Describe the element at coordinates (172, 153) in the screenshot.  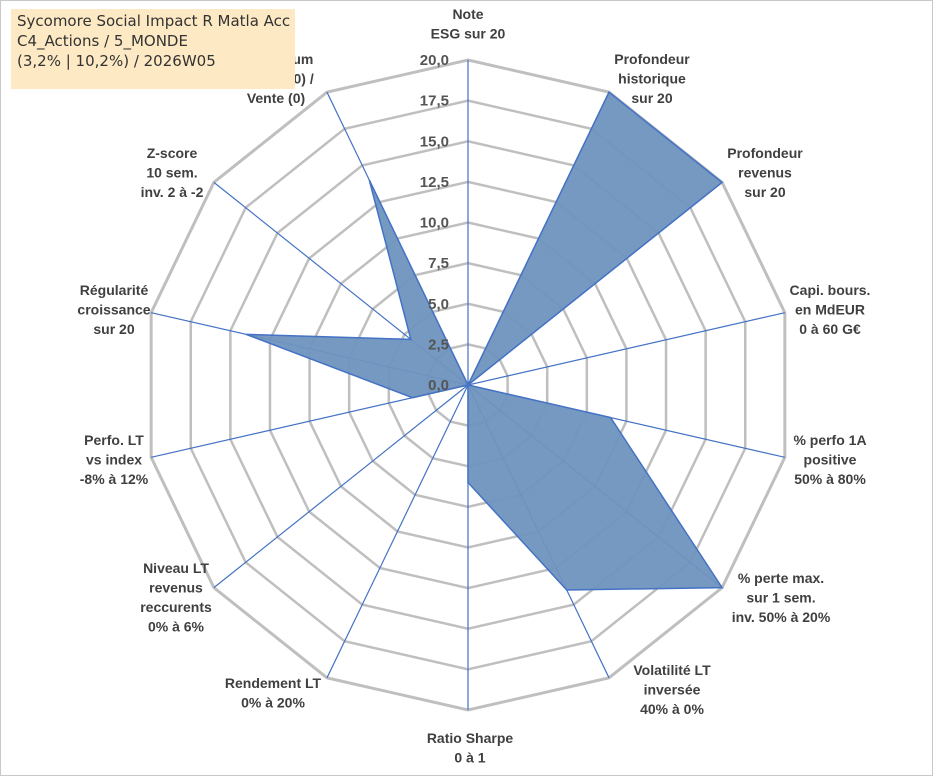
I see `axis-label-line: Z-score` at that location.